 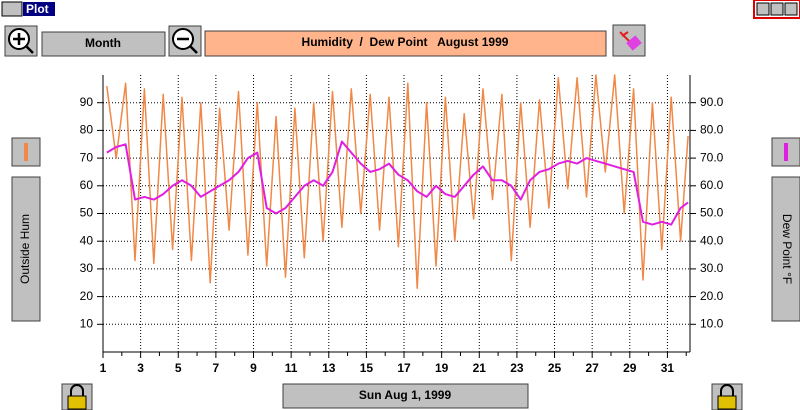 I want to click on x-tick-label: 27, so click(x=592, y=368).